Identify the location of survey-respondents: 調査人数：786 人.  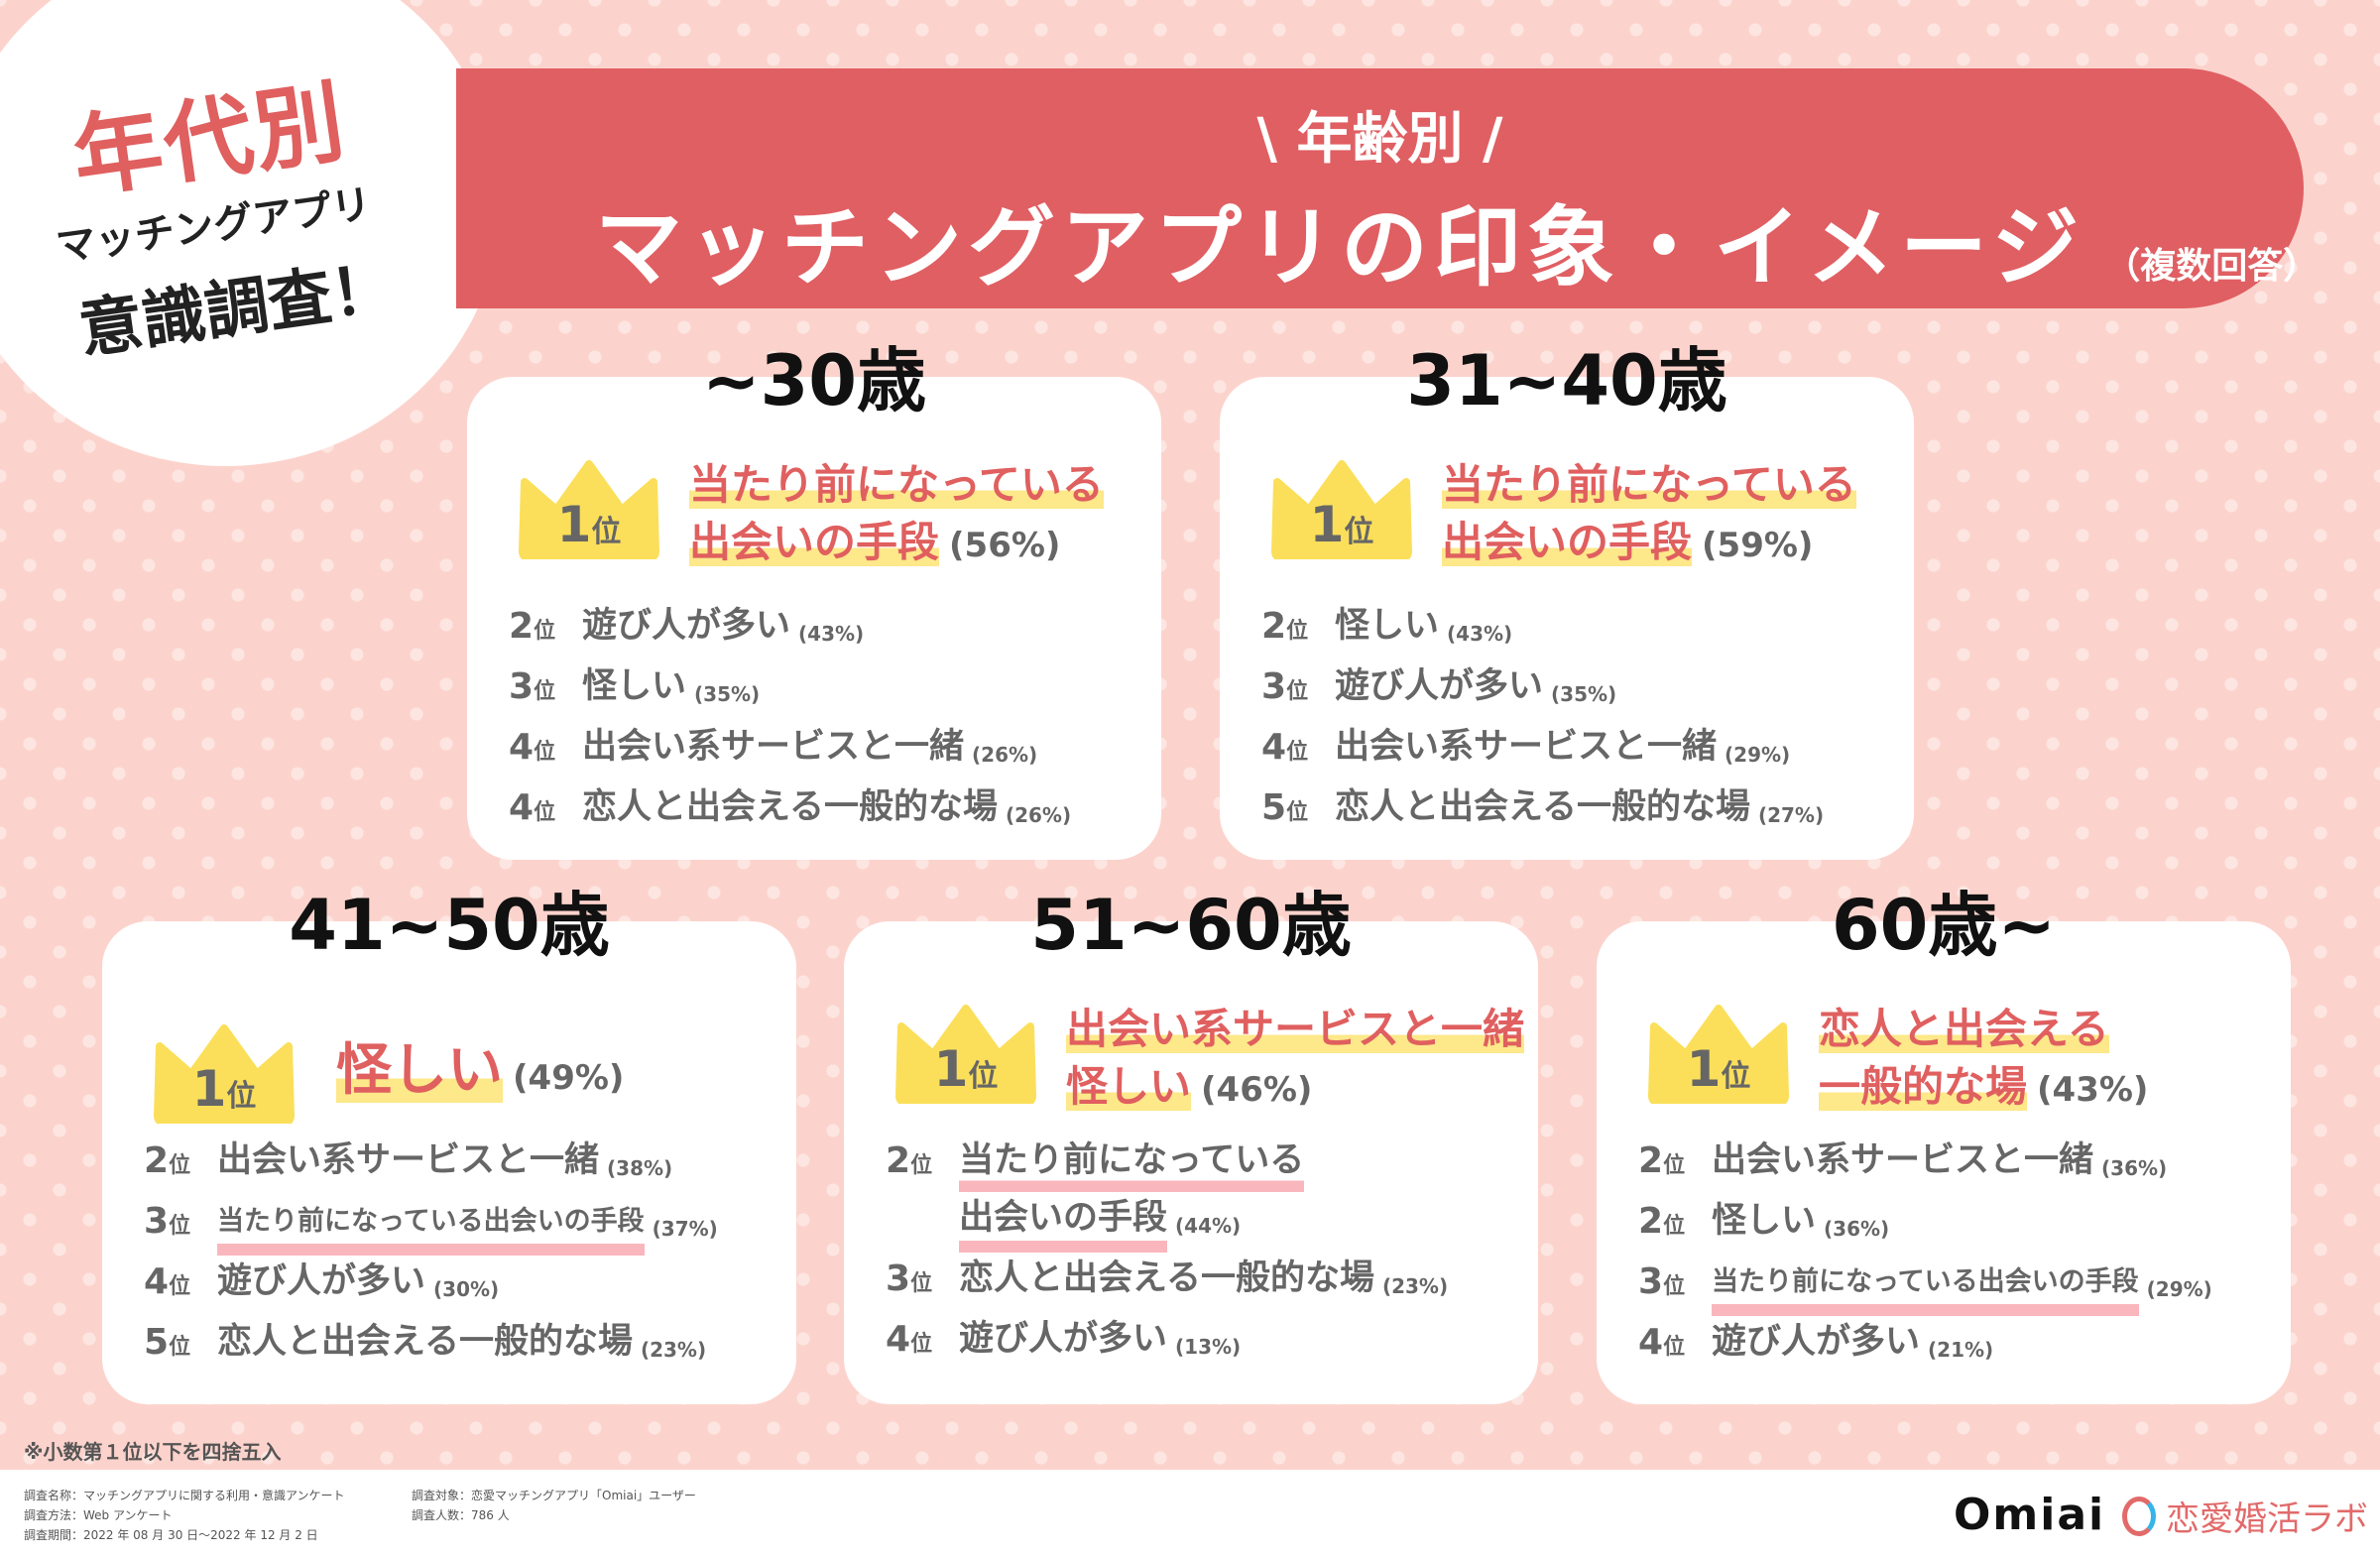
(461, 1515).